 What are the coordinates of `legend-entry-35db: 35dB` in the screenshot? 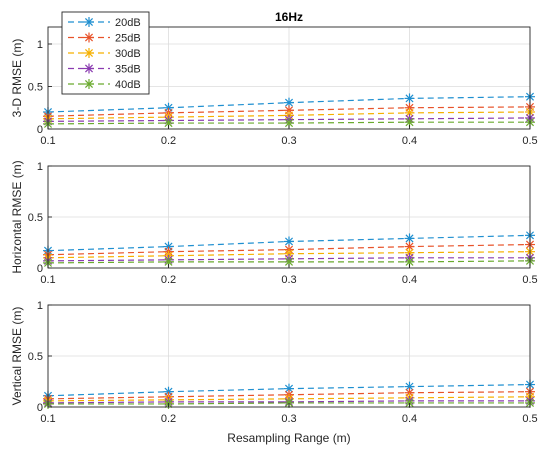 It's located at (104, 69).